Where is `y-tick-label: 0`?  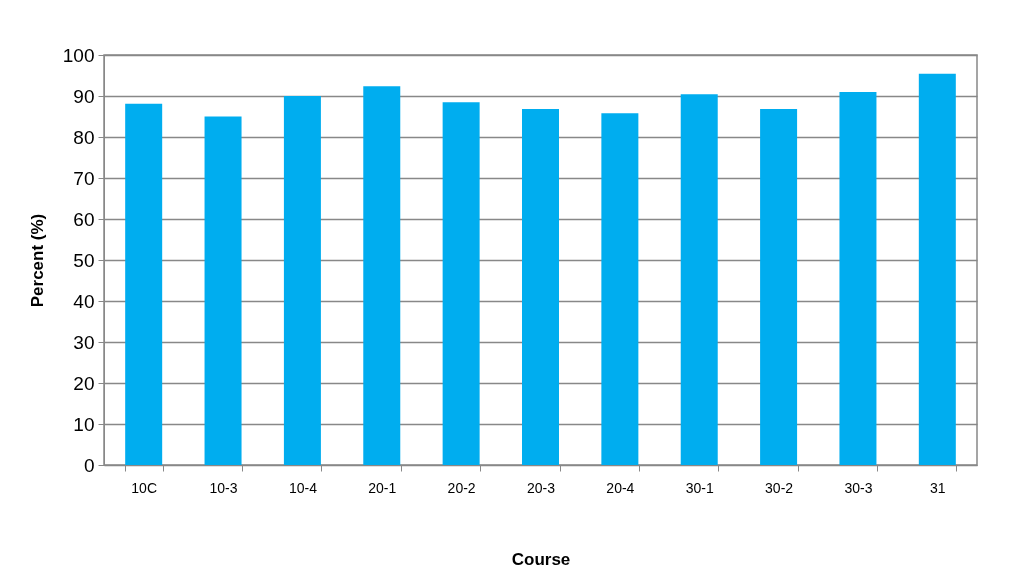
y-tick-label: 0 is located at coordinates (89, 465).